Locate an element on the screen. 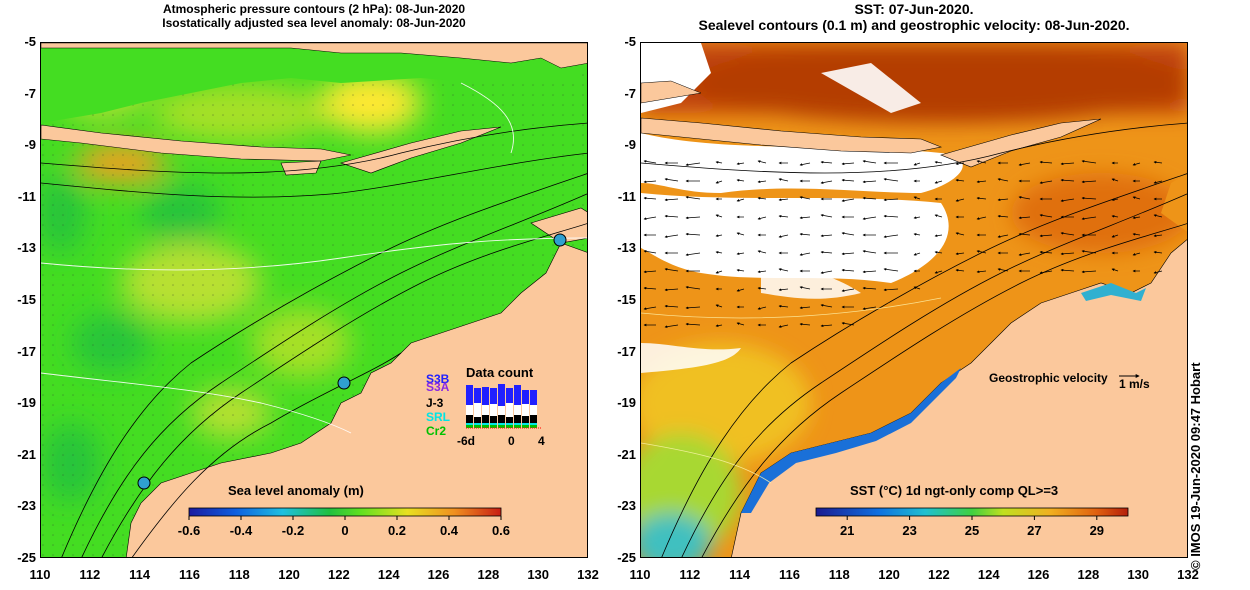 This screenshot has width=1250, height=590. left-ytick: -15 is located at coordinates (26, 299).